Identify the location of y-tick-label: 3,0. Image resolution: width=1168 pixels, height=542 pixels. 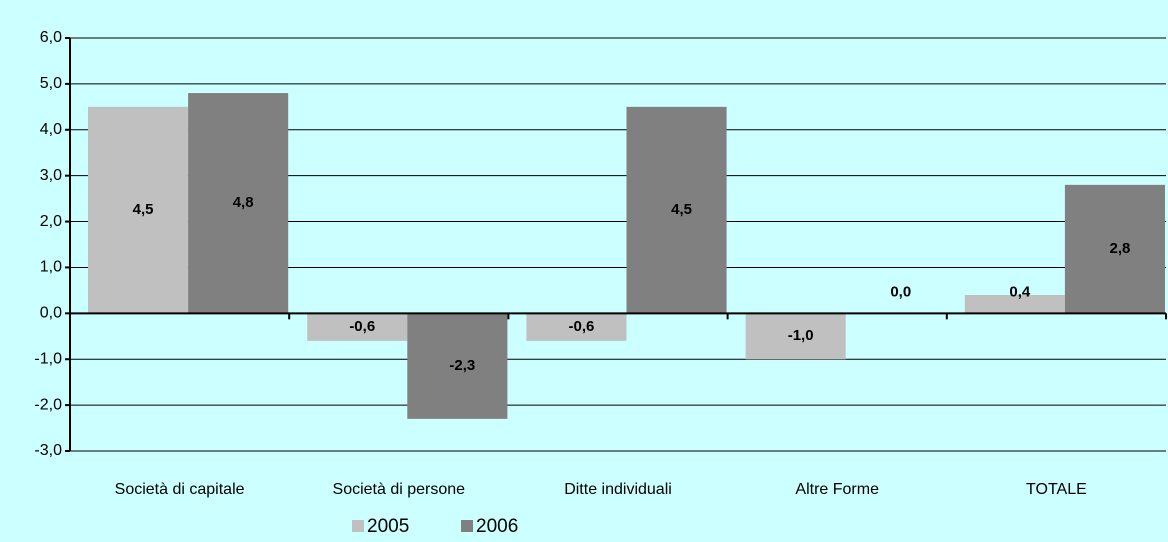
(51, 175).